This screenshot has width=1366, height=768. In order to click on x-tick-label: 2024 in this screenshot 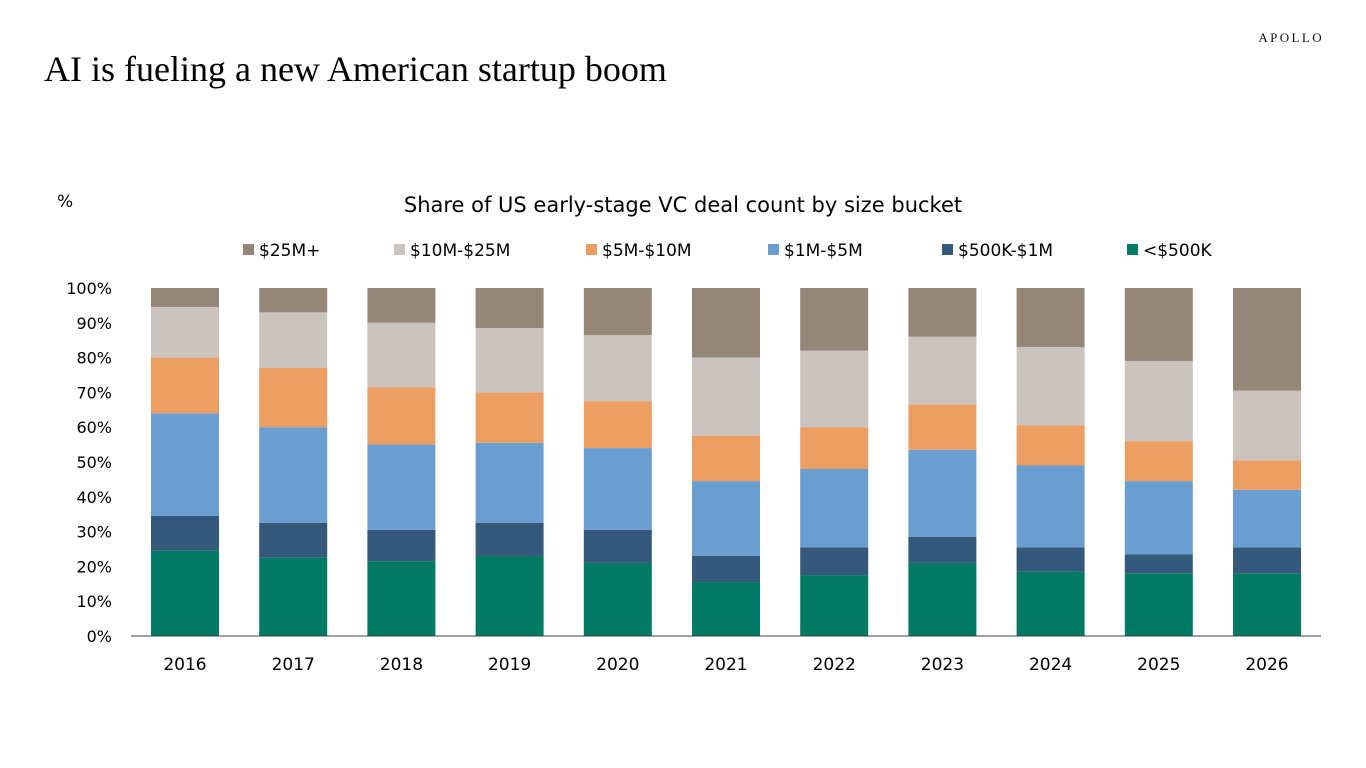, I will do `click(1050, 665)`.